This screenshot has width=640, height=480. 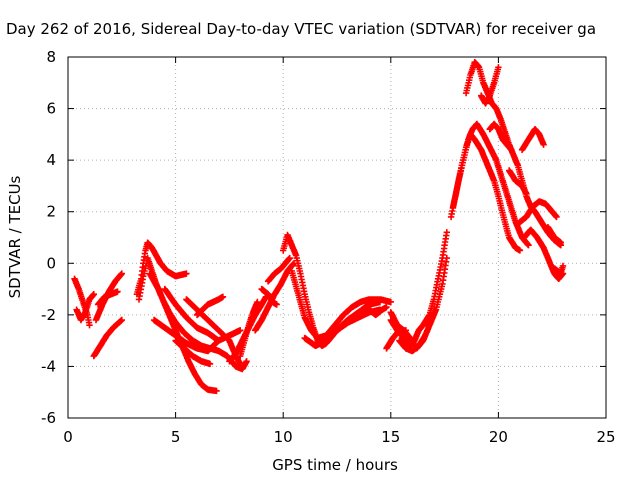 What do you see at coordinates (51, 160) in the screenshot?
I see `y-tick-label: 4` at bounding box center [51, 160].